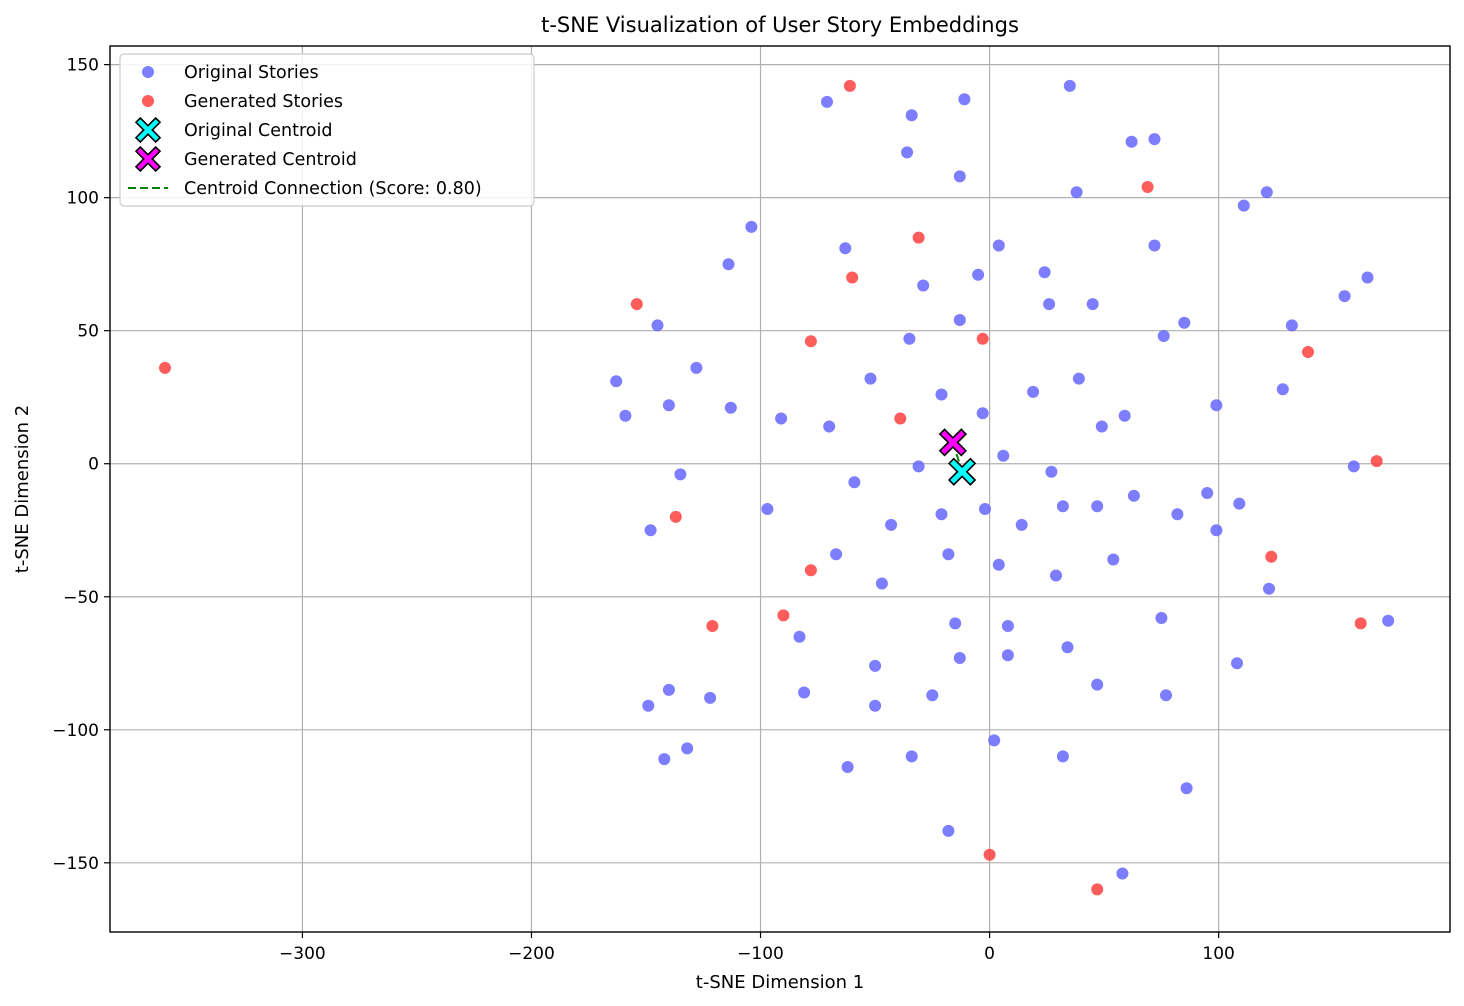  I want to click on legend-generated-centroid-label: Generated Centroid, so click(270, 160).